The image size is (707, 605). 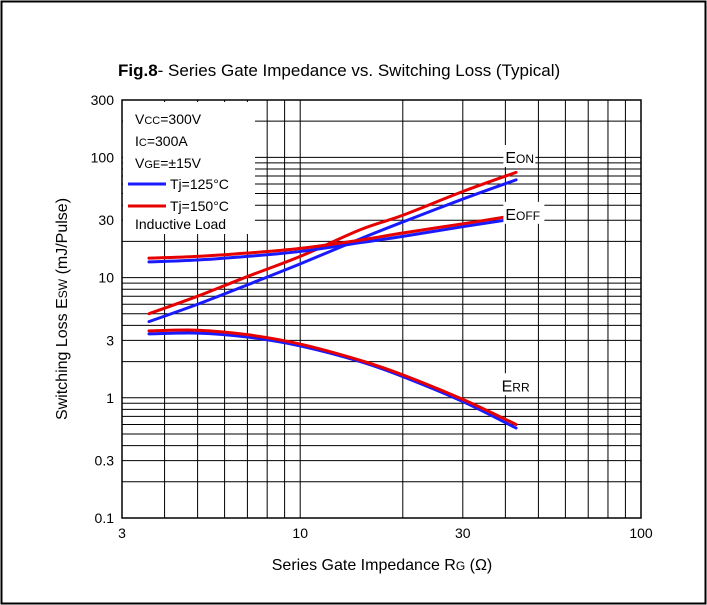 What do you see at coordinates (138, 70) in the screenshot?
I see `chart-title-bold: Fig.8` at bounding box center [138, 70].